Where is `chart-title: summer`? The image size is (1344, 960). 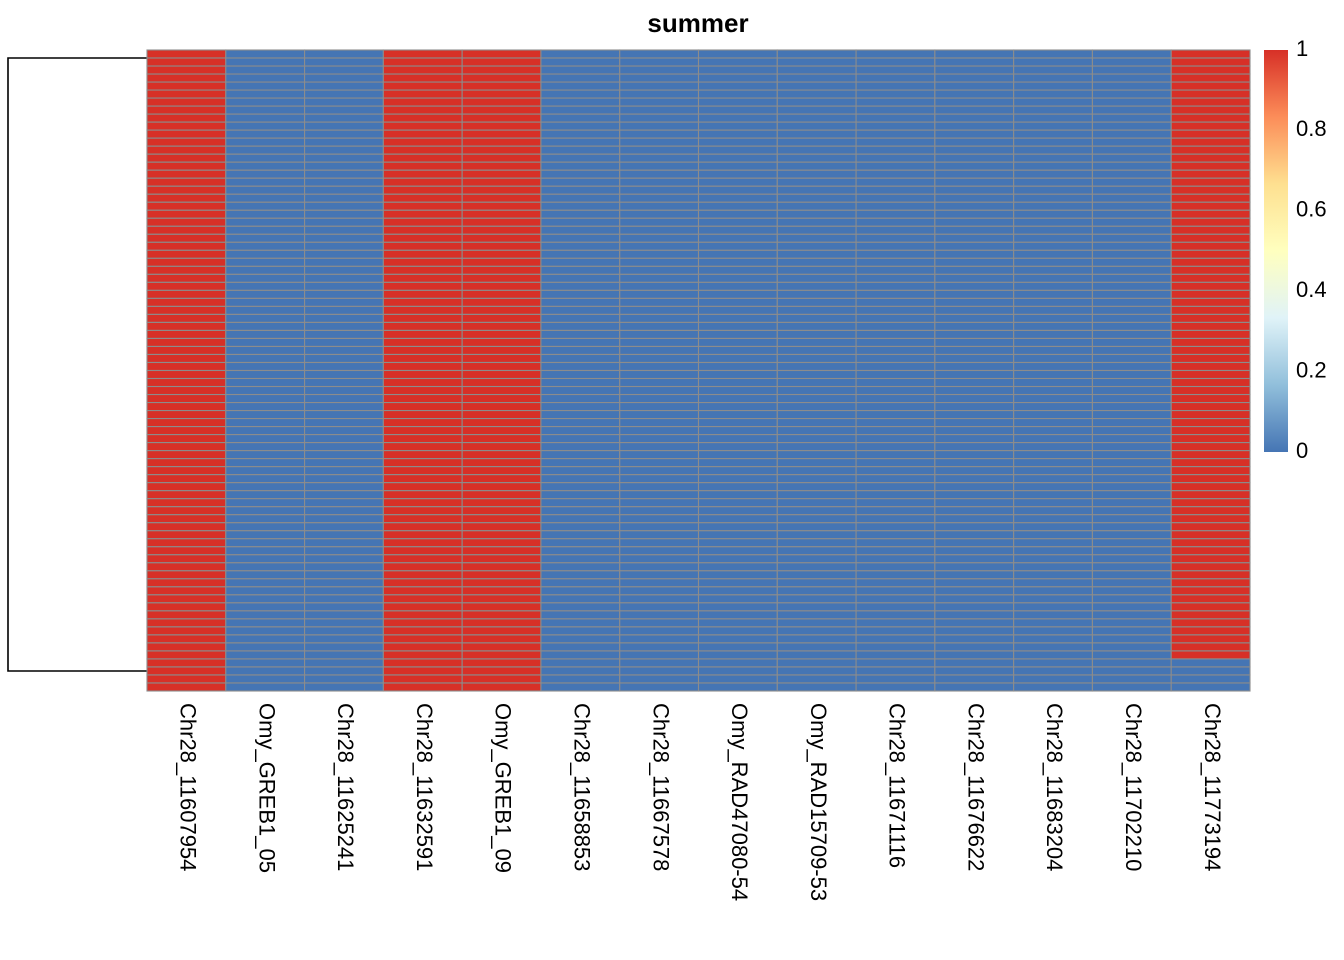
chart-title: summer is located at coordinates (697, 23).